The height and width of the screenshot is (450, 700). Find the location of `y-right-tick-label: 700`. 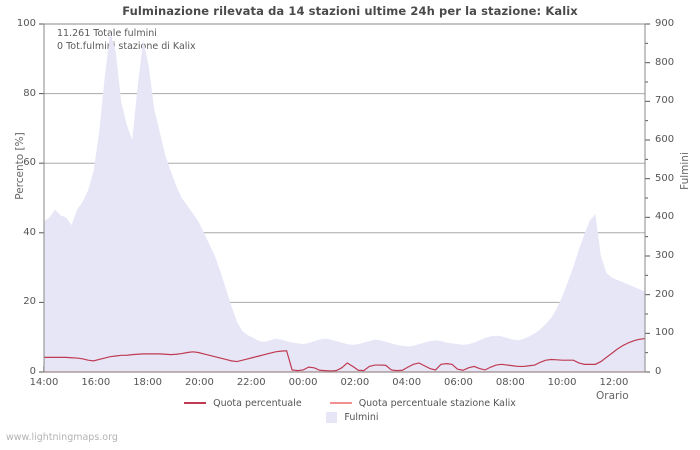

y-right-tick-label: 700 is located at coordinates (665, 101).